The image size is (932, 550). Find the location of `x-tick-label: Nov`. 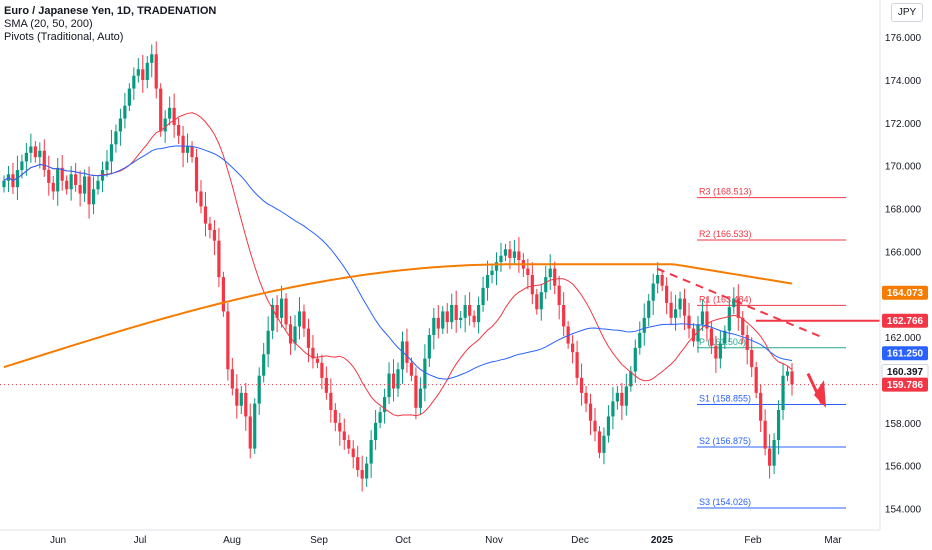

x-tick-label: Nov is located at coordinates (494, 540).